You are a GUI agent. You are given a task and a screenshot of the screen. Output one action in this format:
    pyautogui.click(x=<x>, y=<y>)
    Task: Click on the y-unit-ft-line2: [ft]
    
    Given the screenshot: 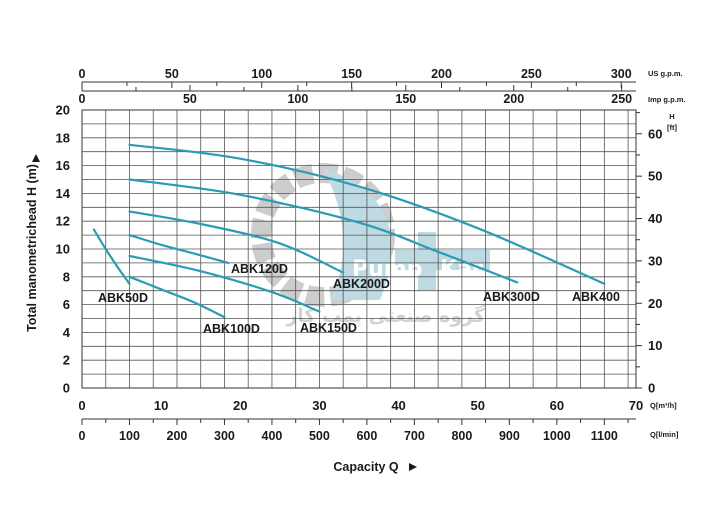 What is the action you would take?
    pyautogui.click(x=672, y=127)
    